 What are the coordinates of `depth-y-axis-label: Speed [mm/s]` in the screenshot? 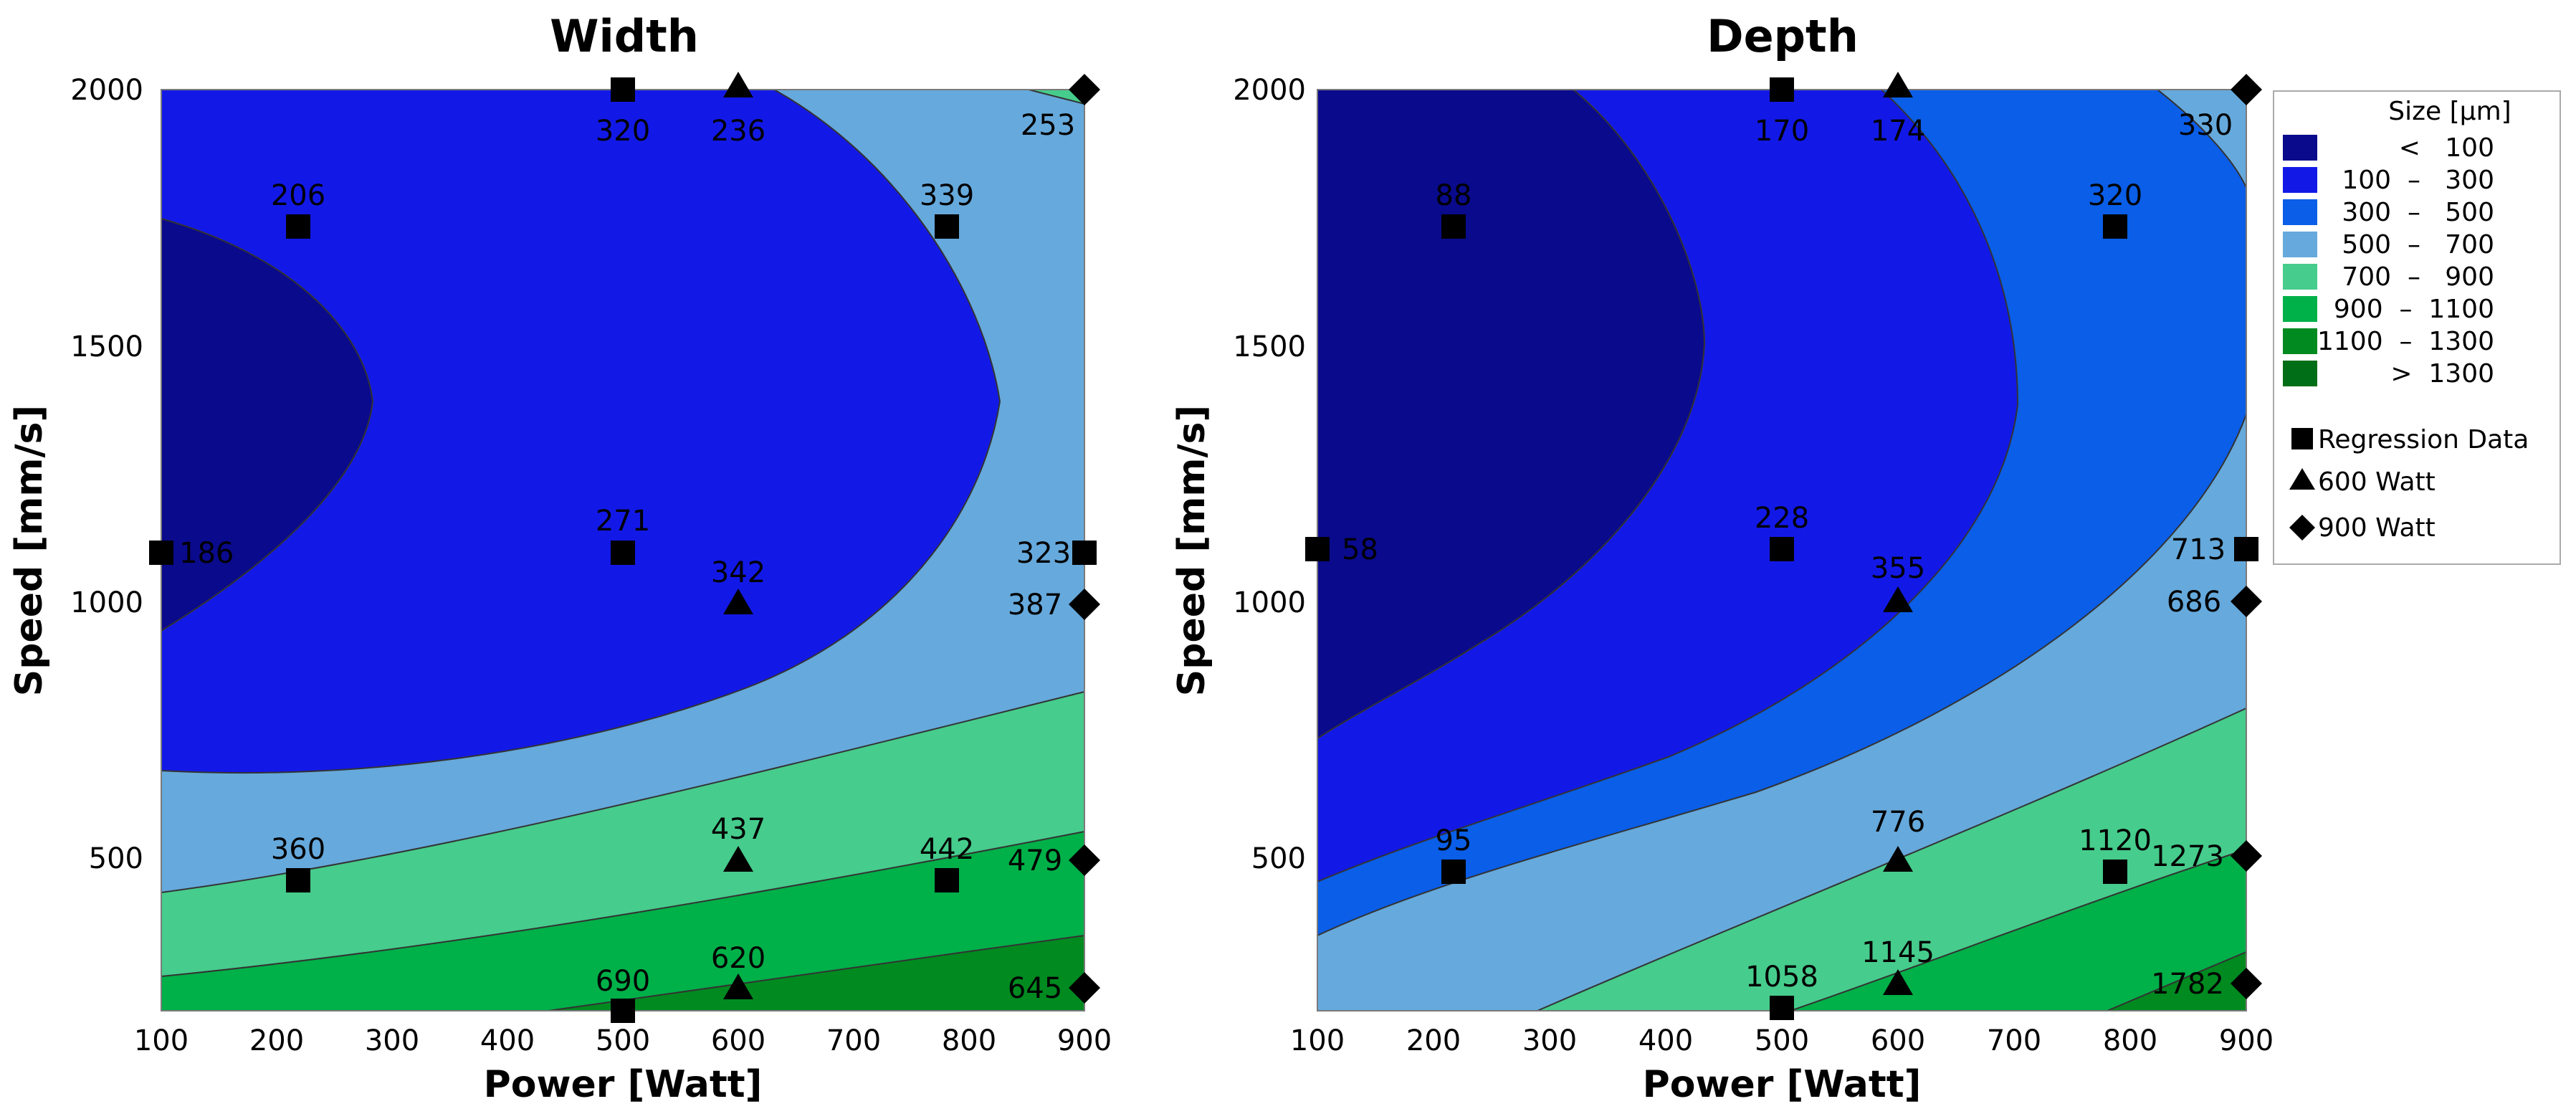 It's located at (1191, 550).